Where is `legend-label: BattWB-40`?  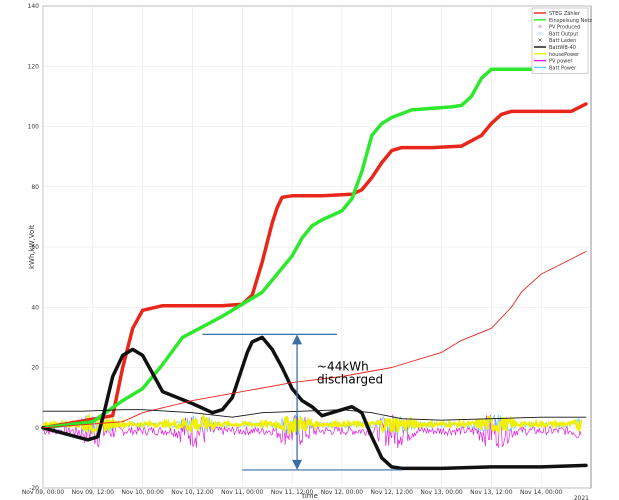
legend-label: BattWB-40 is located at coordinates (562, 48).